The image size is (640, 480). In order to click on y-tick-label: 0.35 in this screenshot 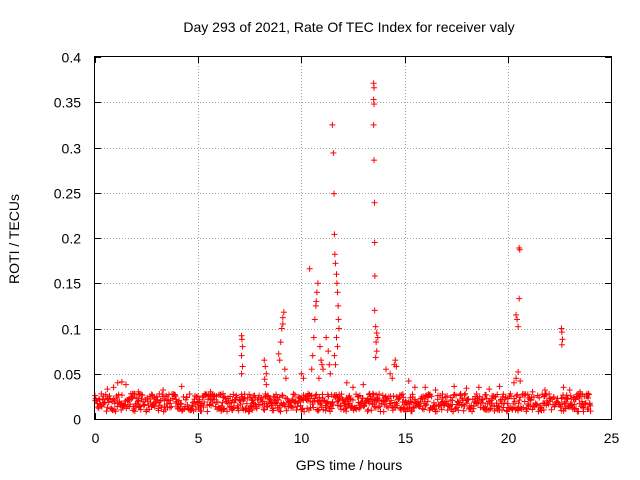, I will do `click(67, 103)`.